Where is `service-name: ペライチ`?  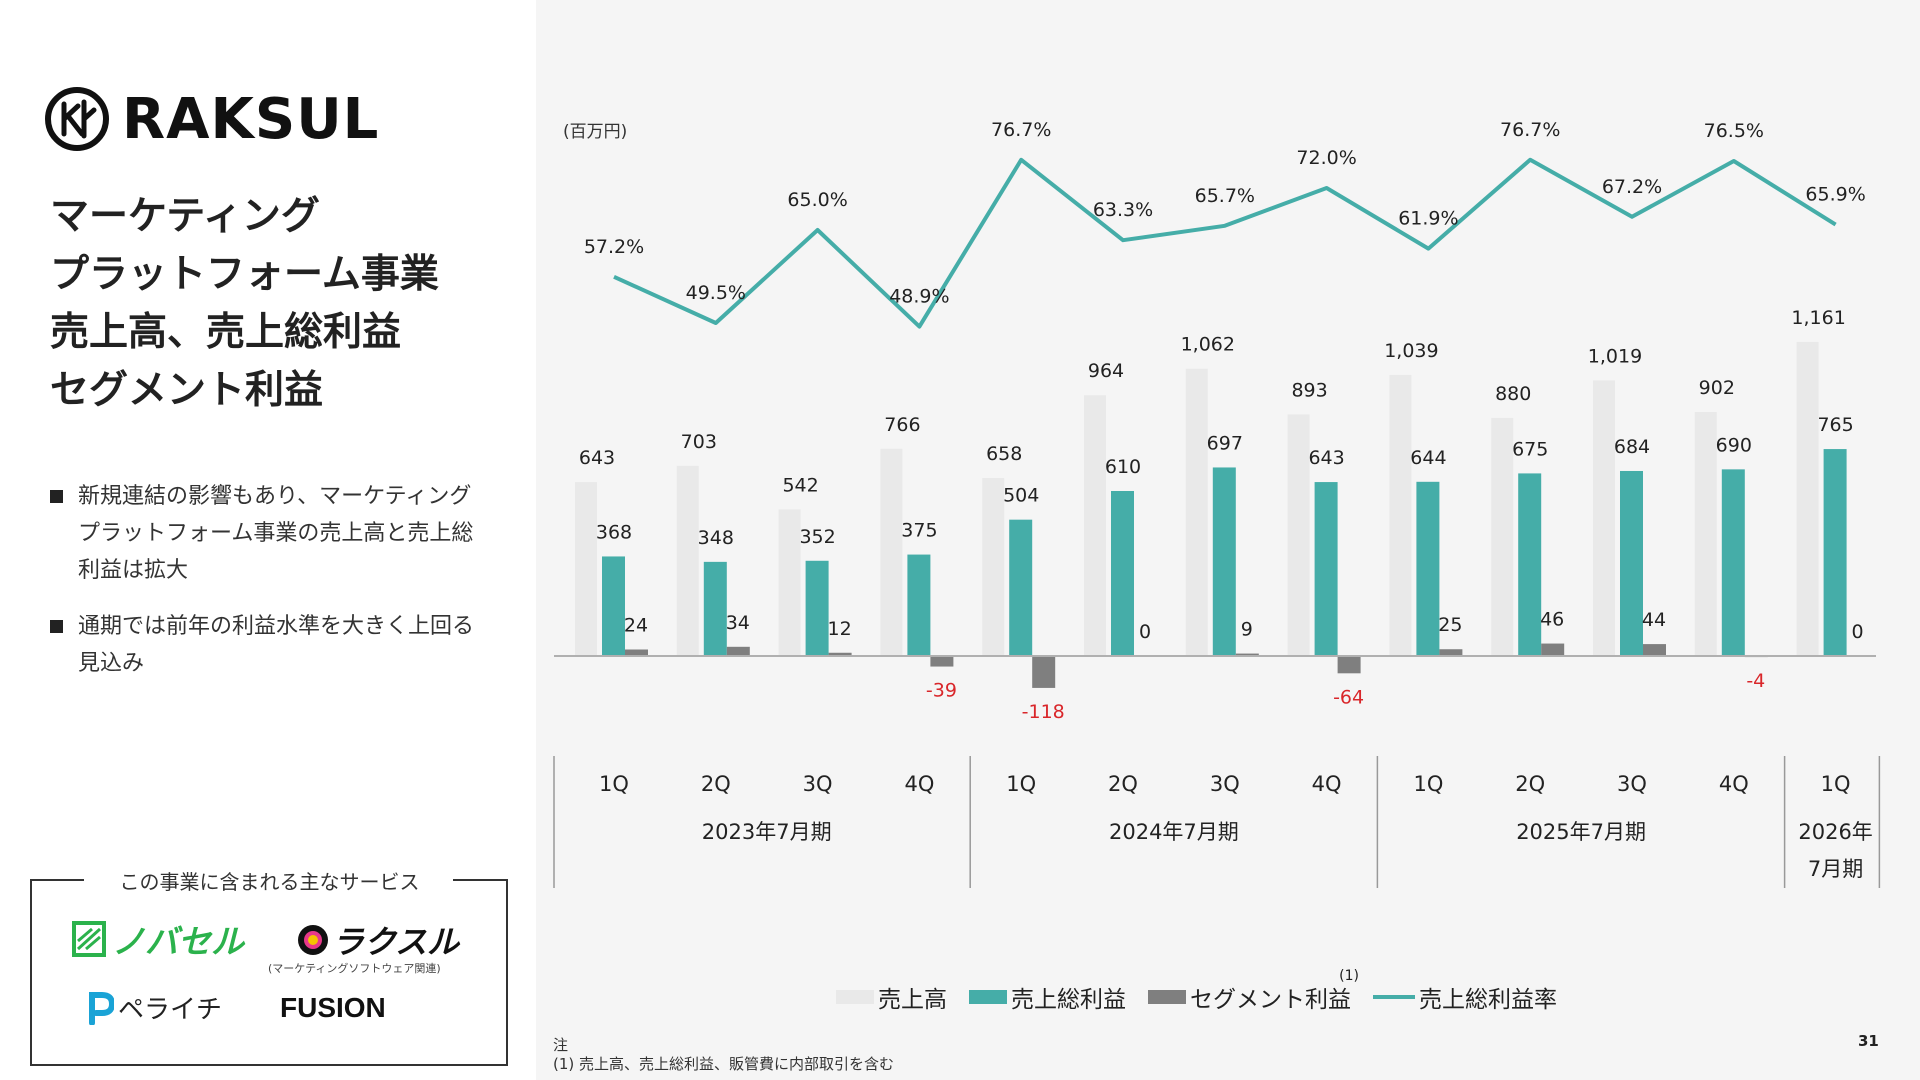 service-name: ペライチ is located at coordinates (170, 1010).